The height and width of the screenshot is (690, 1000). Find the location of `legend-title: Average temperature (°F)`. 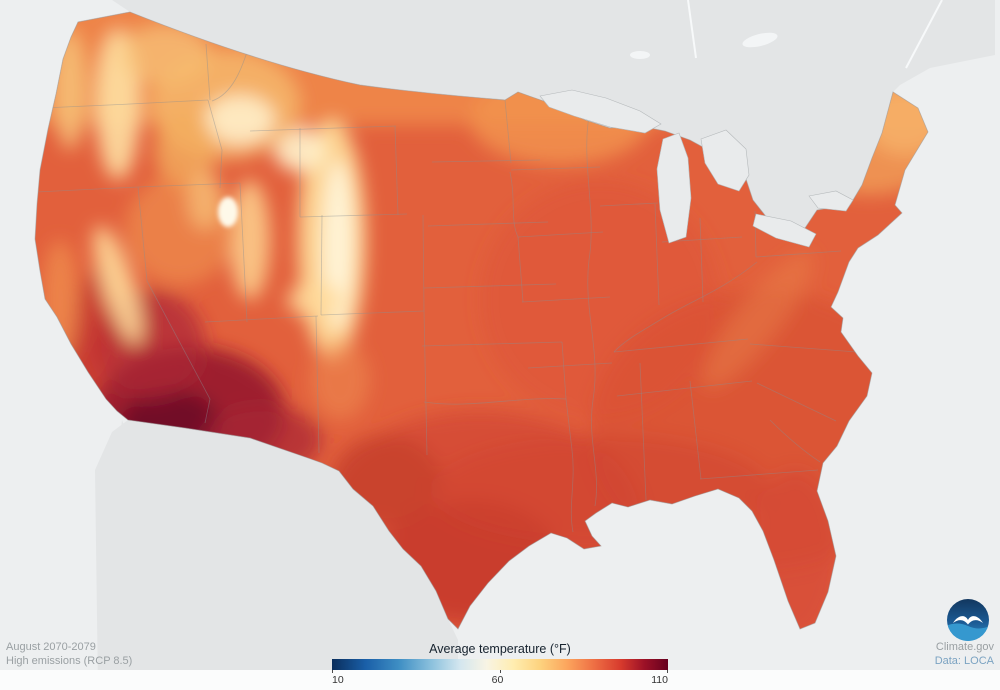

legend-title: Average temperature (°F) is located at coordinates (500, 649).